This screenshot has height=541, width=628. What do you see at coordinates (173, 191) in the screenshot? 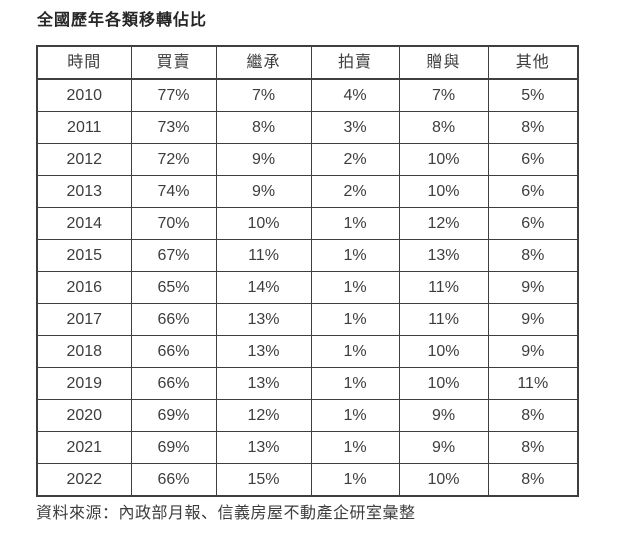
I see `value-cell: 74%` at bounding box center [173, 191].